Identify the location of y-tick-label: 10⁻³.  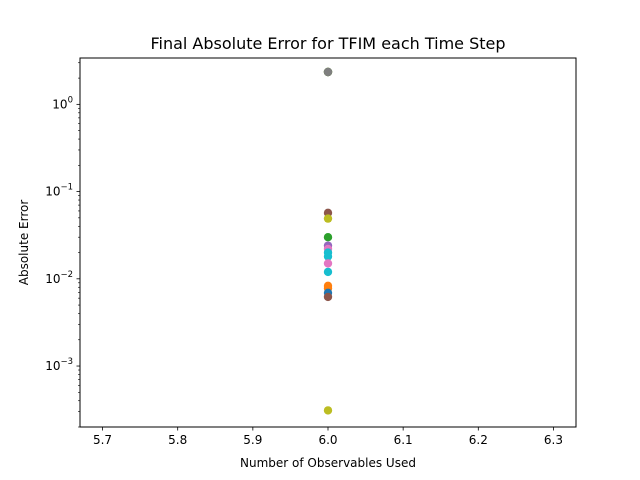
(59, 365).